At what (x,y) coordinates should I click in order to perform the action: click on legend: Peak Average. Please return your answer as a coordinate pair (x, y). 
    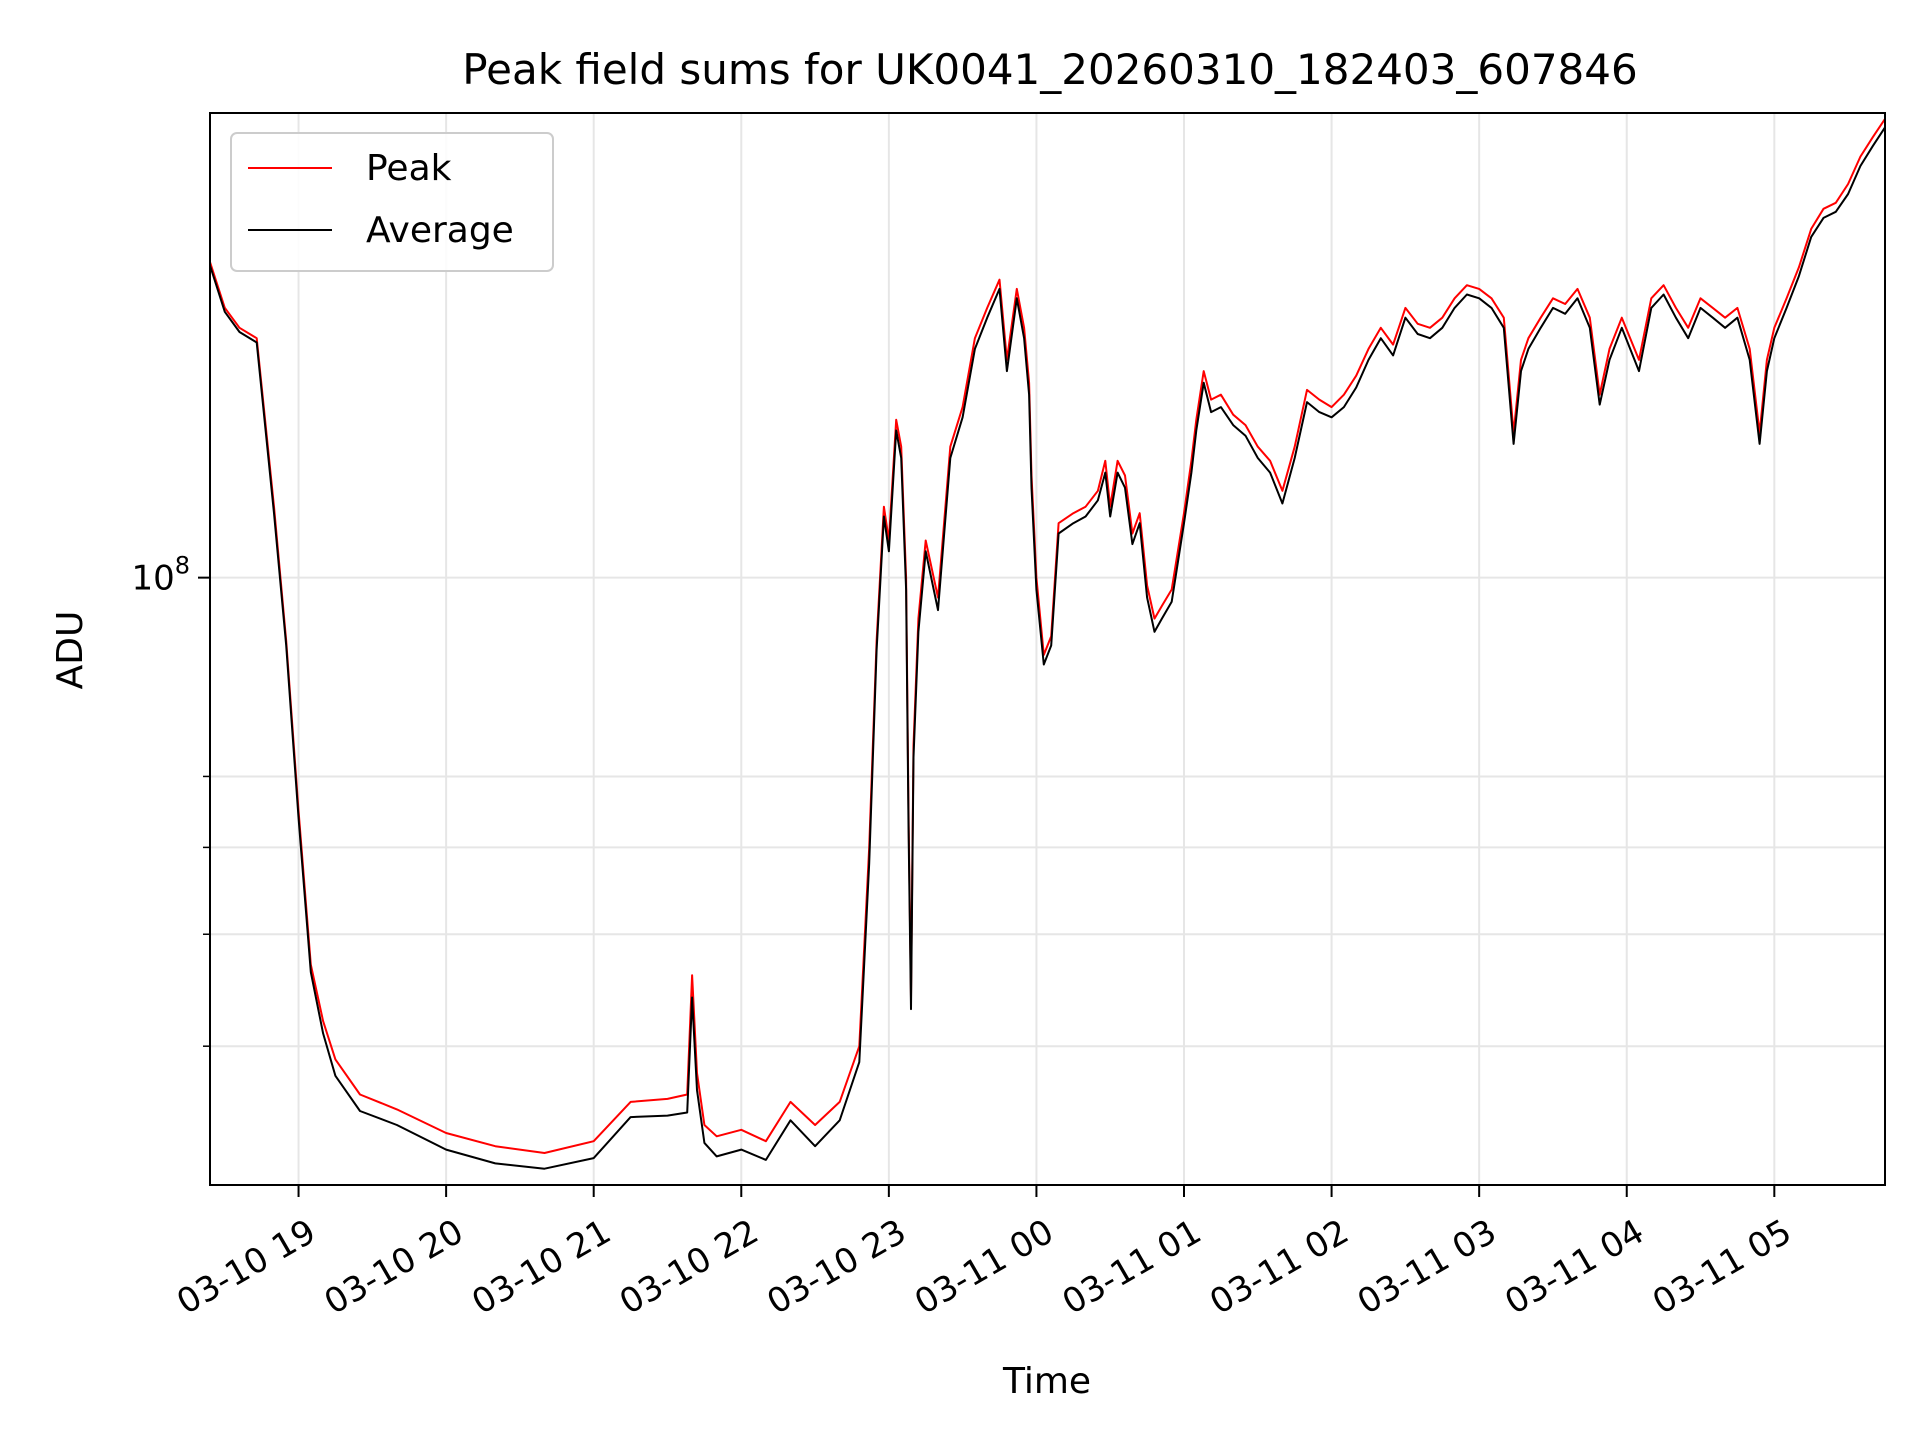
    Looking at the image, I should click on (392, 202).